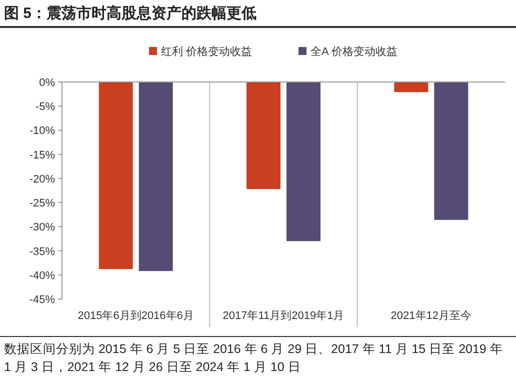  Describe the element at coordinates (431, 316) in the screenshot. I see `x-tick-label: 2021年12月至今` at that location.